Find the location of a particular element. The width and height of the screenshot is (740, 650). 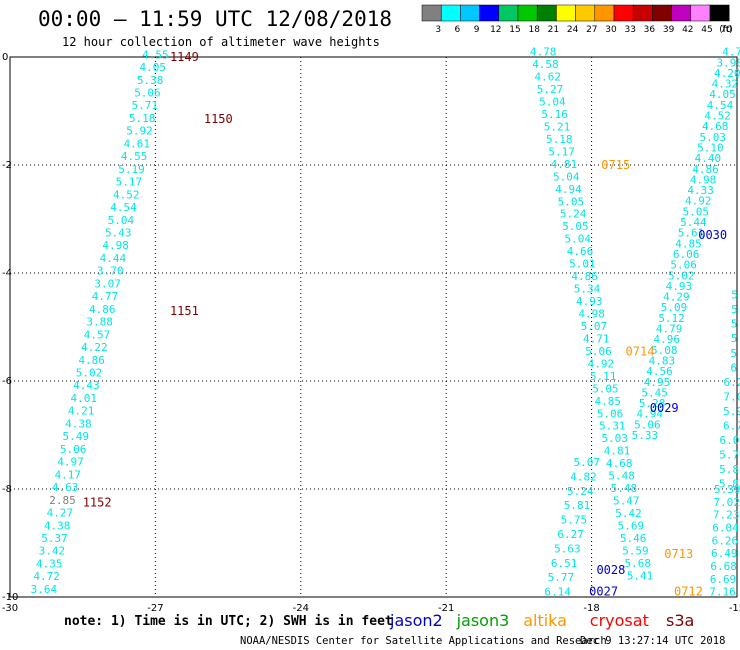

wave-height-value: 6.69 is located at coordinates (723, 579).